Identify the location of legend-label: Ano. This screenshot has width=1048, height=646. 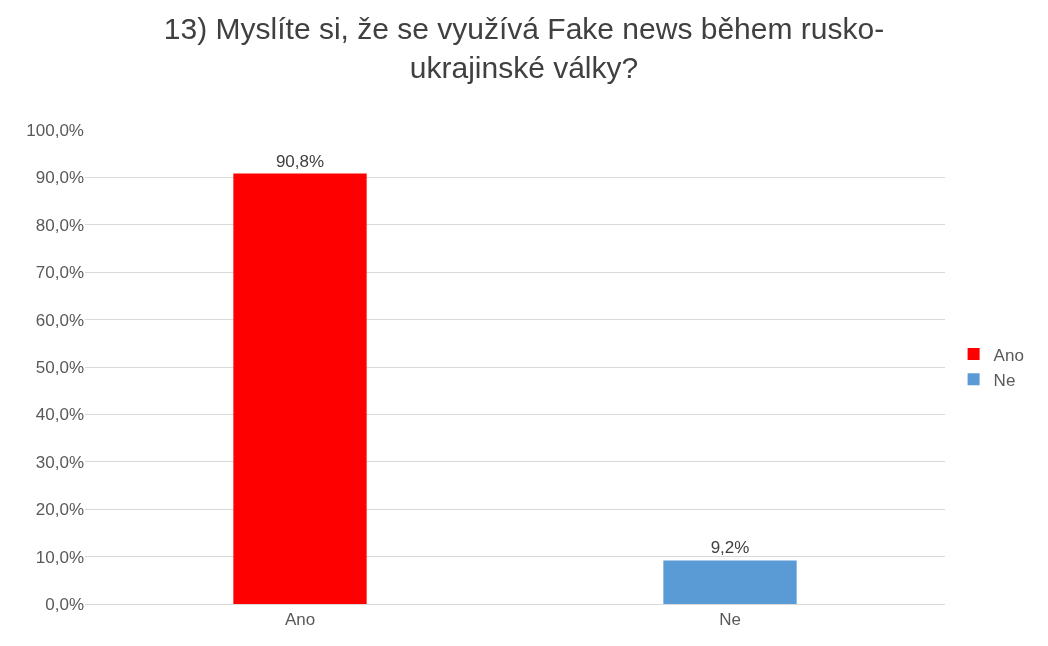
(1008, 355).